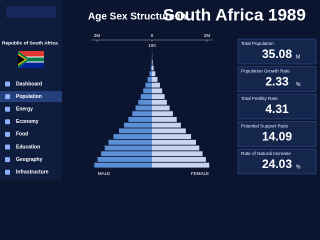 This screenshot has height=240, width=320. What do you see at coordinates (265, 71) in the screenshot?
I see `stat-label: Population Growth Rate` at bounding box center [265, 71].